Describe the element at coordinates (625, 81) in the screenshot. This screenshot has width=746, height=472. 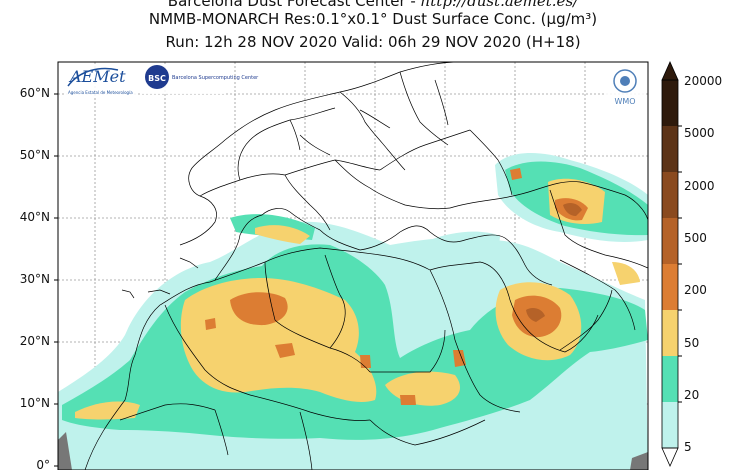
I see `wmo-emblem-icon` at that location.